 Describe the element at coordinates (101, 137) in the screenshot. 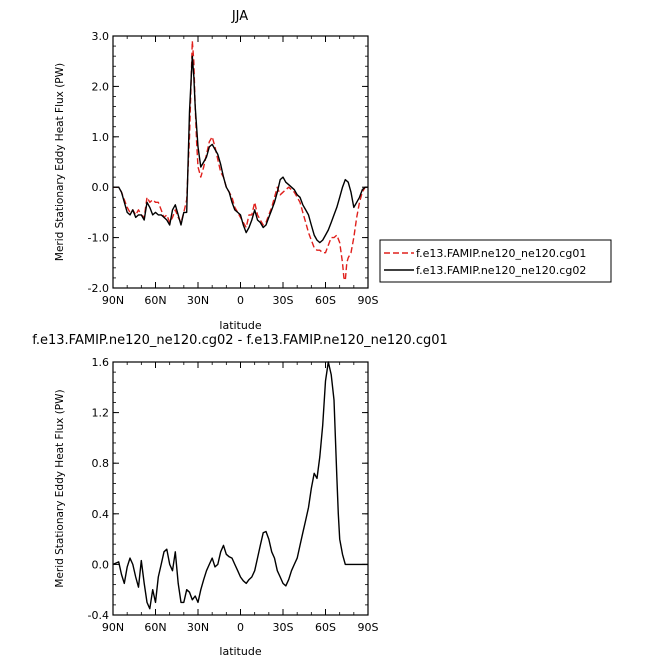

I see `y-tick-label: 1.0` at that location.